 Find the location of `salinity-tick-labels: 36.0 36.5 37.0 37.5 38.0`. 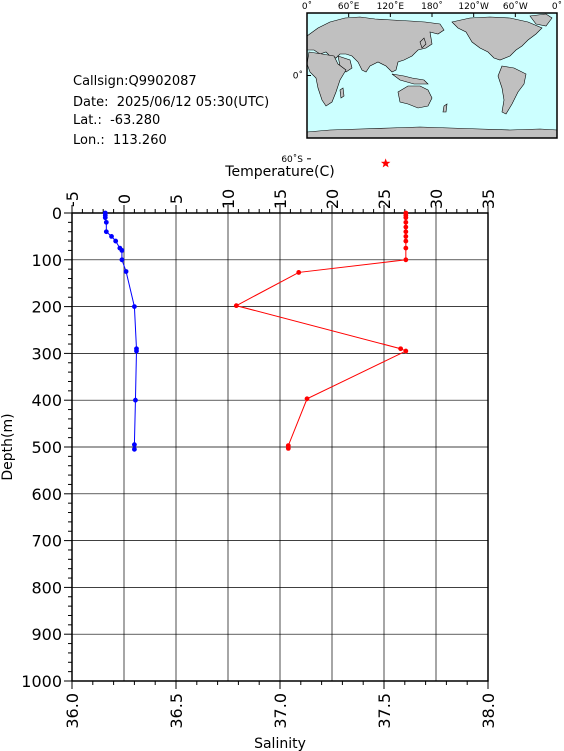

salinity-tick-labels: 36.0 36.5 37.0 37.5 38.0 is located at coordinates (280, 711).